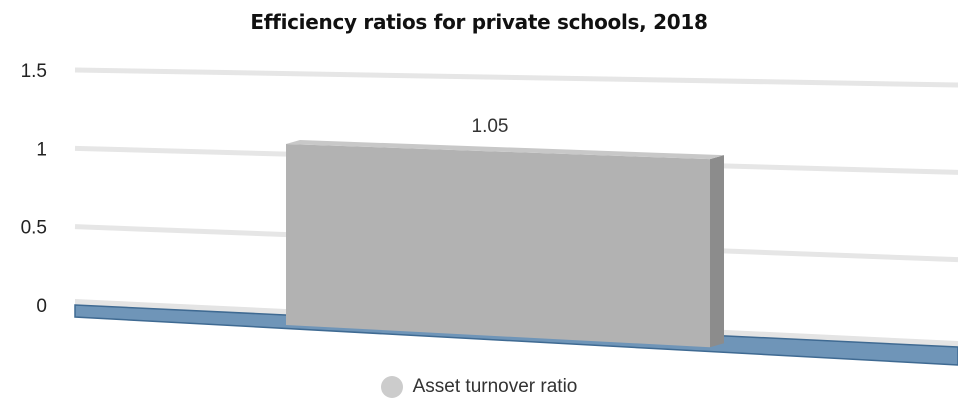 This screenshot has width=958, height=402. What do you see at coordinates (717, 251) in the screenshot?
I see `bar-side` at bounding box center [717, 251].